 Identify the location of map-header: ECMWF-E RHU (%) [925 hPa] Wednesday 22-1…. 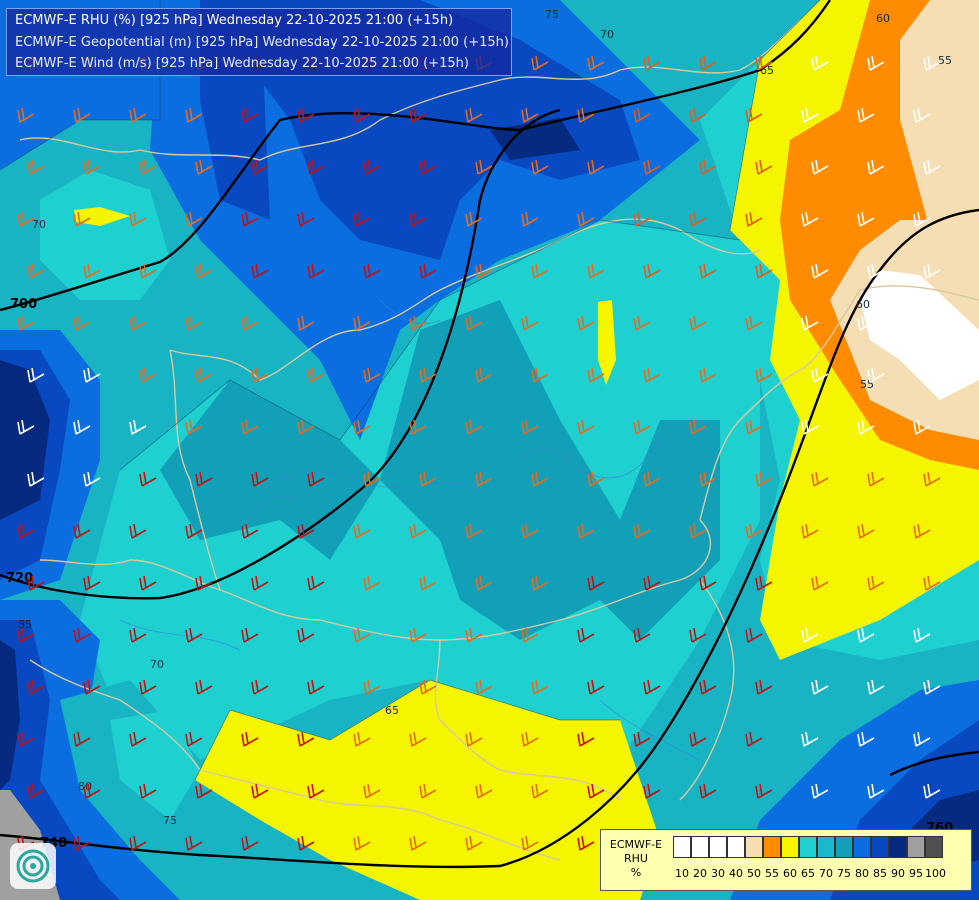
(259, 42).